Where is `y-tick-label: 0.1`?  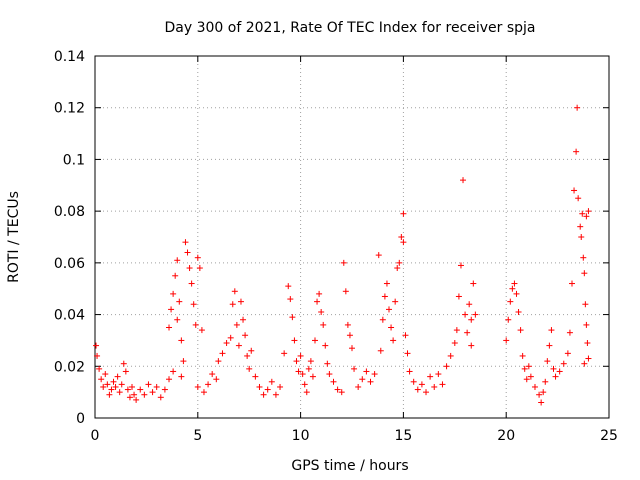
y-tick-label: 0.1 is located at coordinates (74, 160).